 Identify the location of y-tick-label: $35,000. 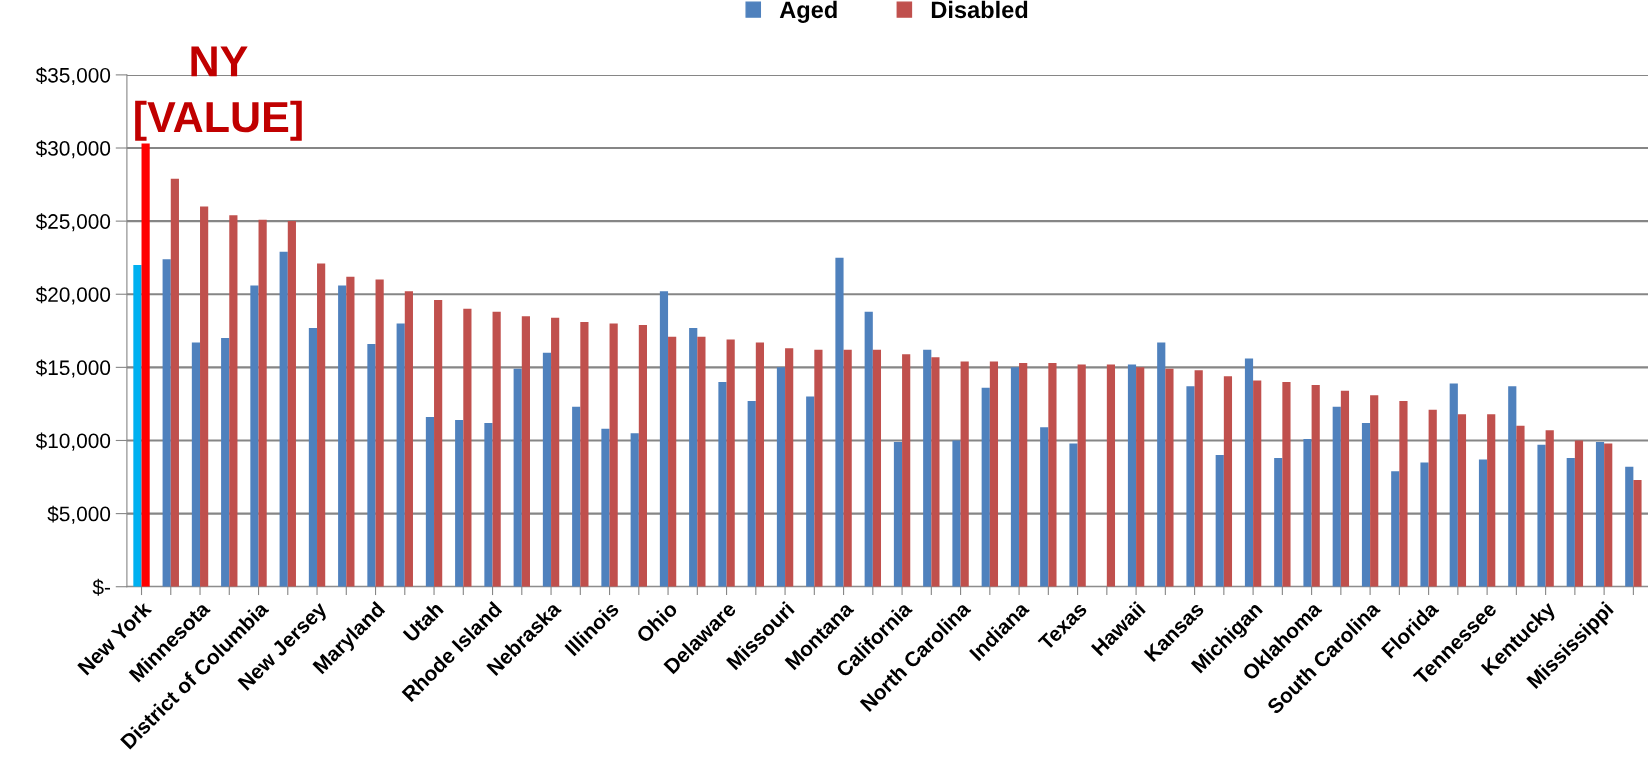
(73, 76).